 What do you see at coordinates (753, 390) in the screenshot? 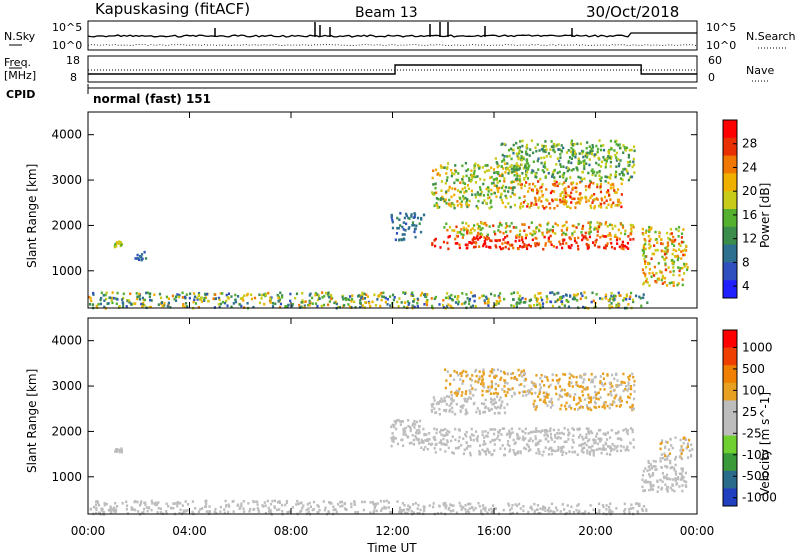
I see `colorbar-tick-label: 100` at bounding box center [753, 390].